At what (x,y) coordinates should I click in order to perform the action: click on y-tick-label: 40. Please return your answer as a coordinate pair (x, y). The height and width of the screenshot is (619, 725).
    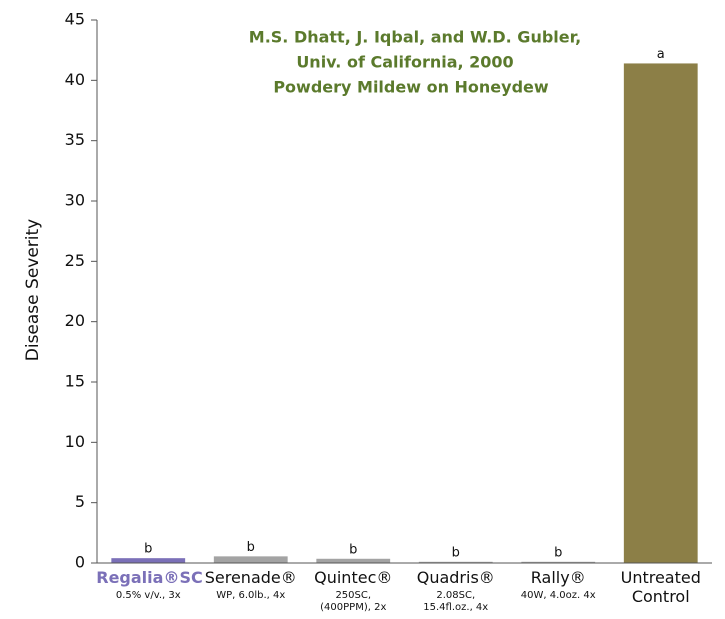
    Looking at the image, I should click on (75, 79).